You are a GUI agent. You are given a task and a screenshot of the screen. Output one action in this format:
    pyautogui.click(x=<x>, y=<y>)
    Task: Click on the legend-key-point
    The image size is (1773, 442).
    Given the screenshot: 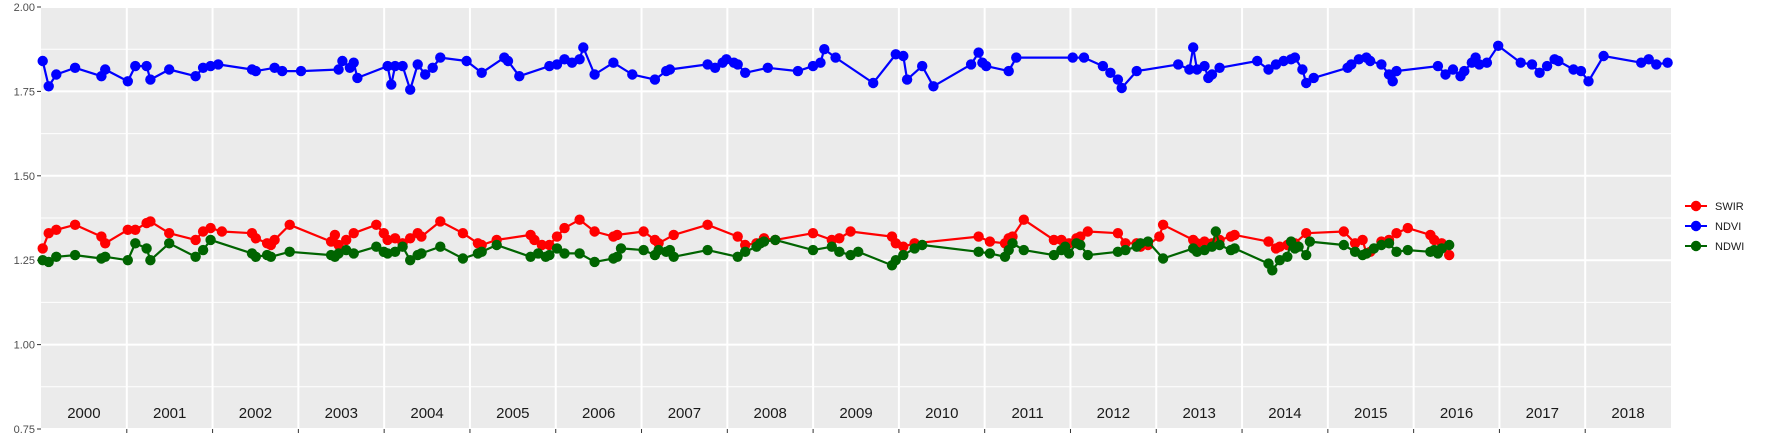 What is the action you would take?
    pyautogui.click(x=1696, y=226)
    